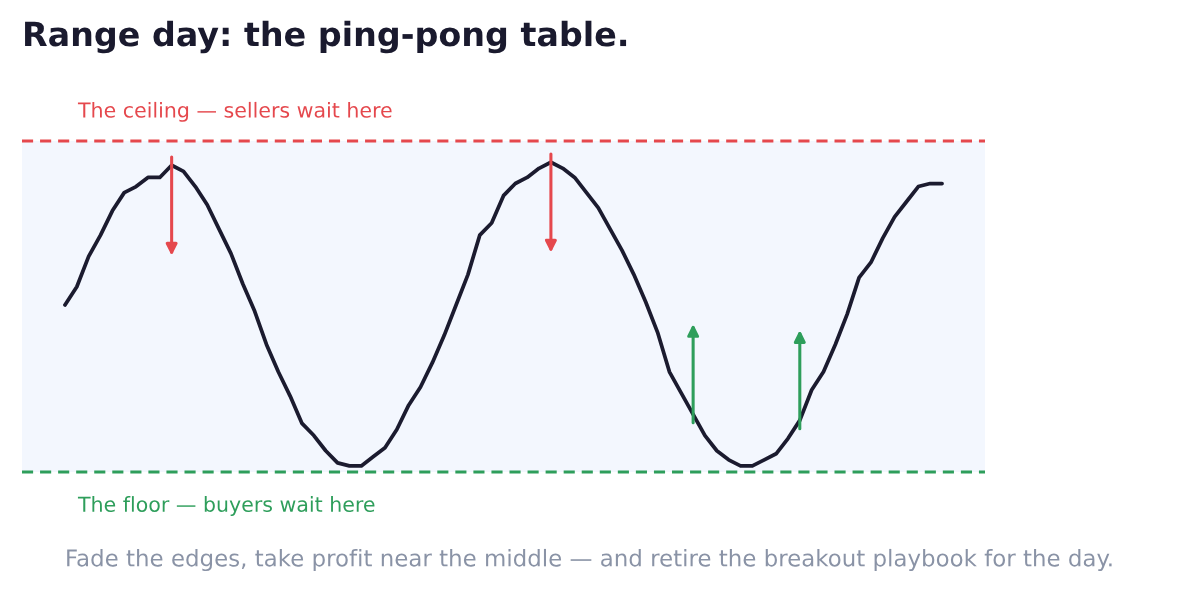 The image size is (1185, 615). I want to click on ref-line-label: The ceiling — sellers wait here, so click(234, 111).